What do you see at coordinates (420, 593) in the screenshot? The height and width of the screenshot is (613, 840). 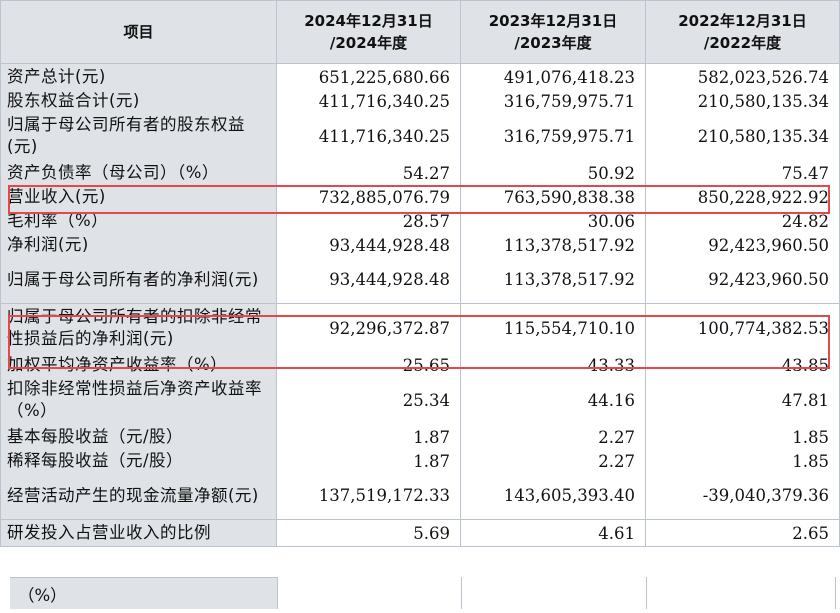 I see `continued-row-fragment: （%）` at bounding box center [420, 593].